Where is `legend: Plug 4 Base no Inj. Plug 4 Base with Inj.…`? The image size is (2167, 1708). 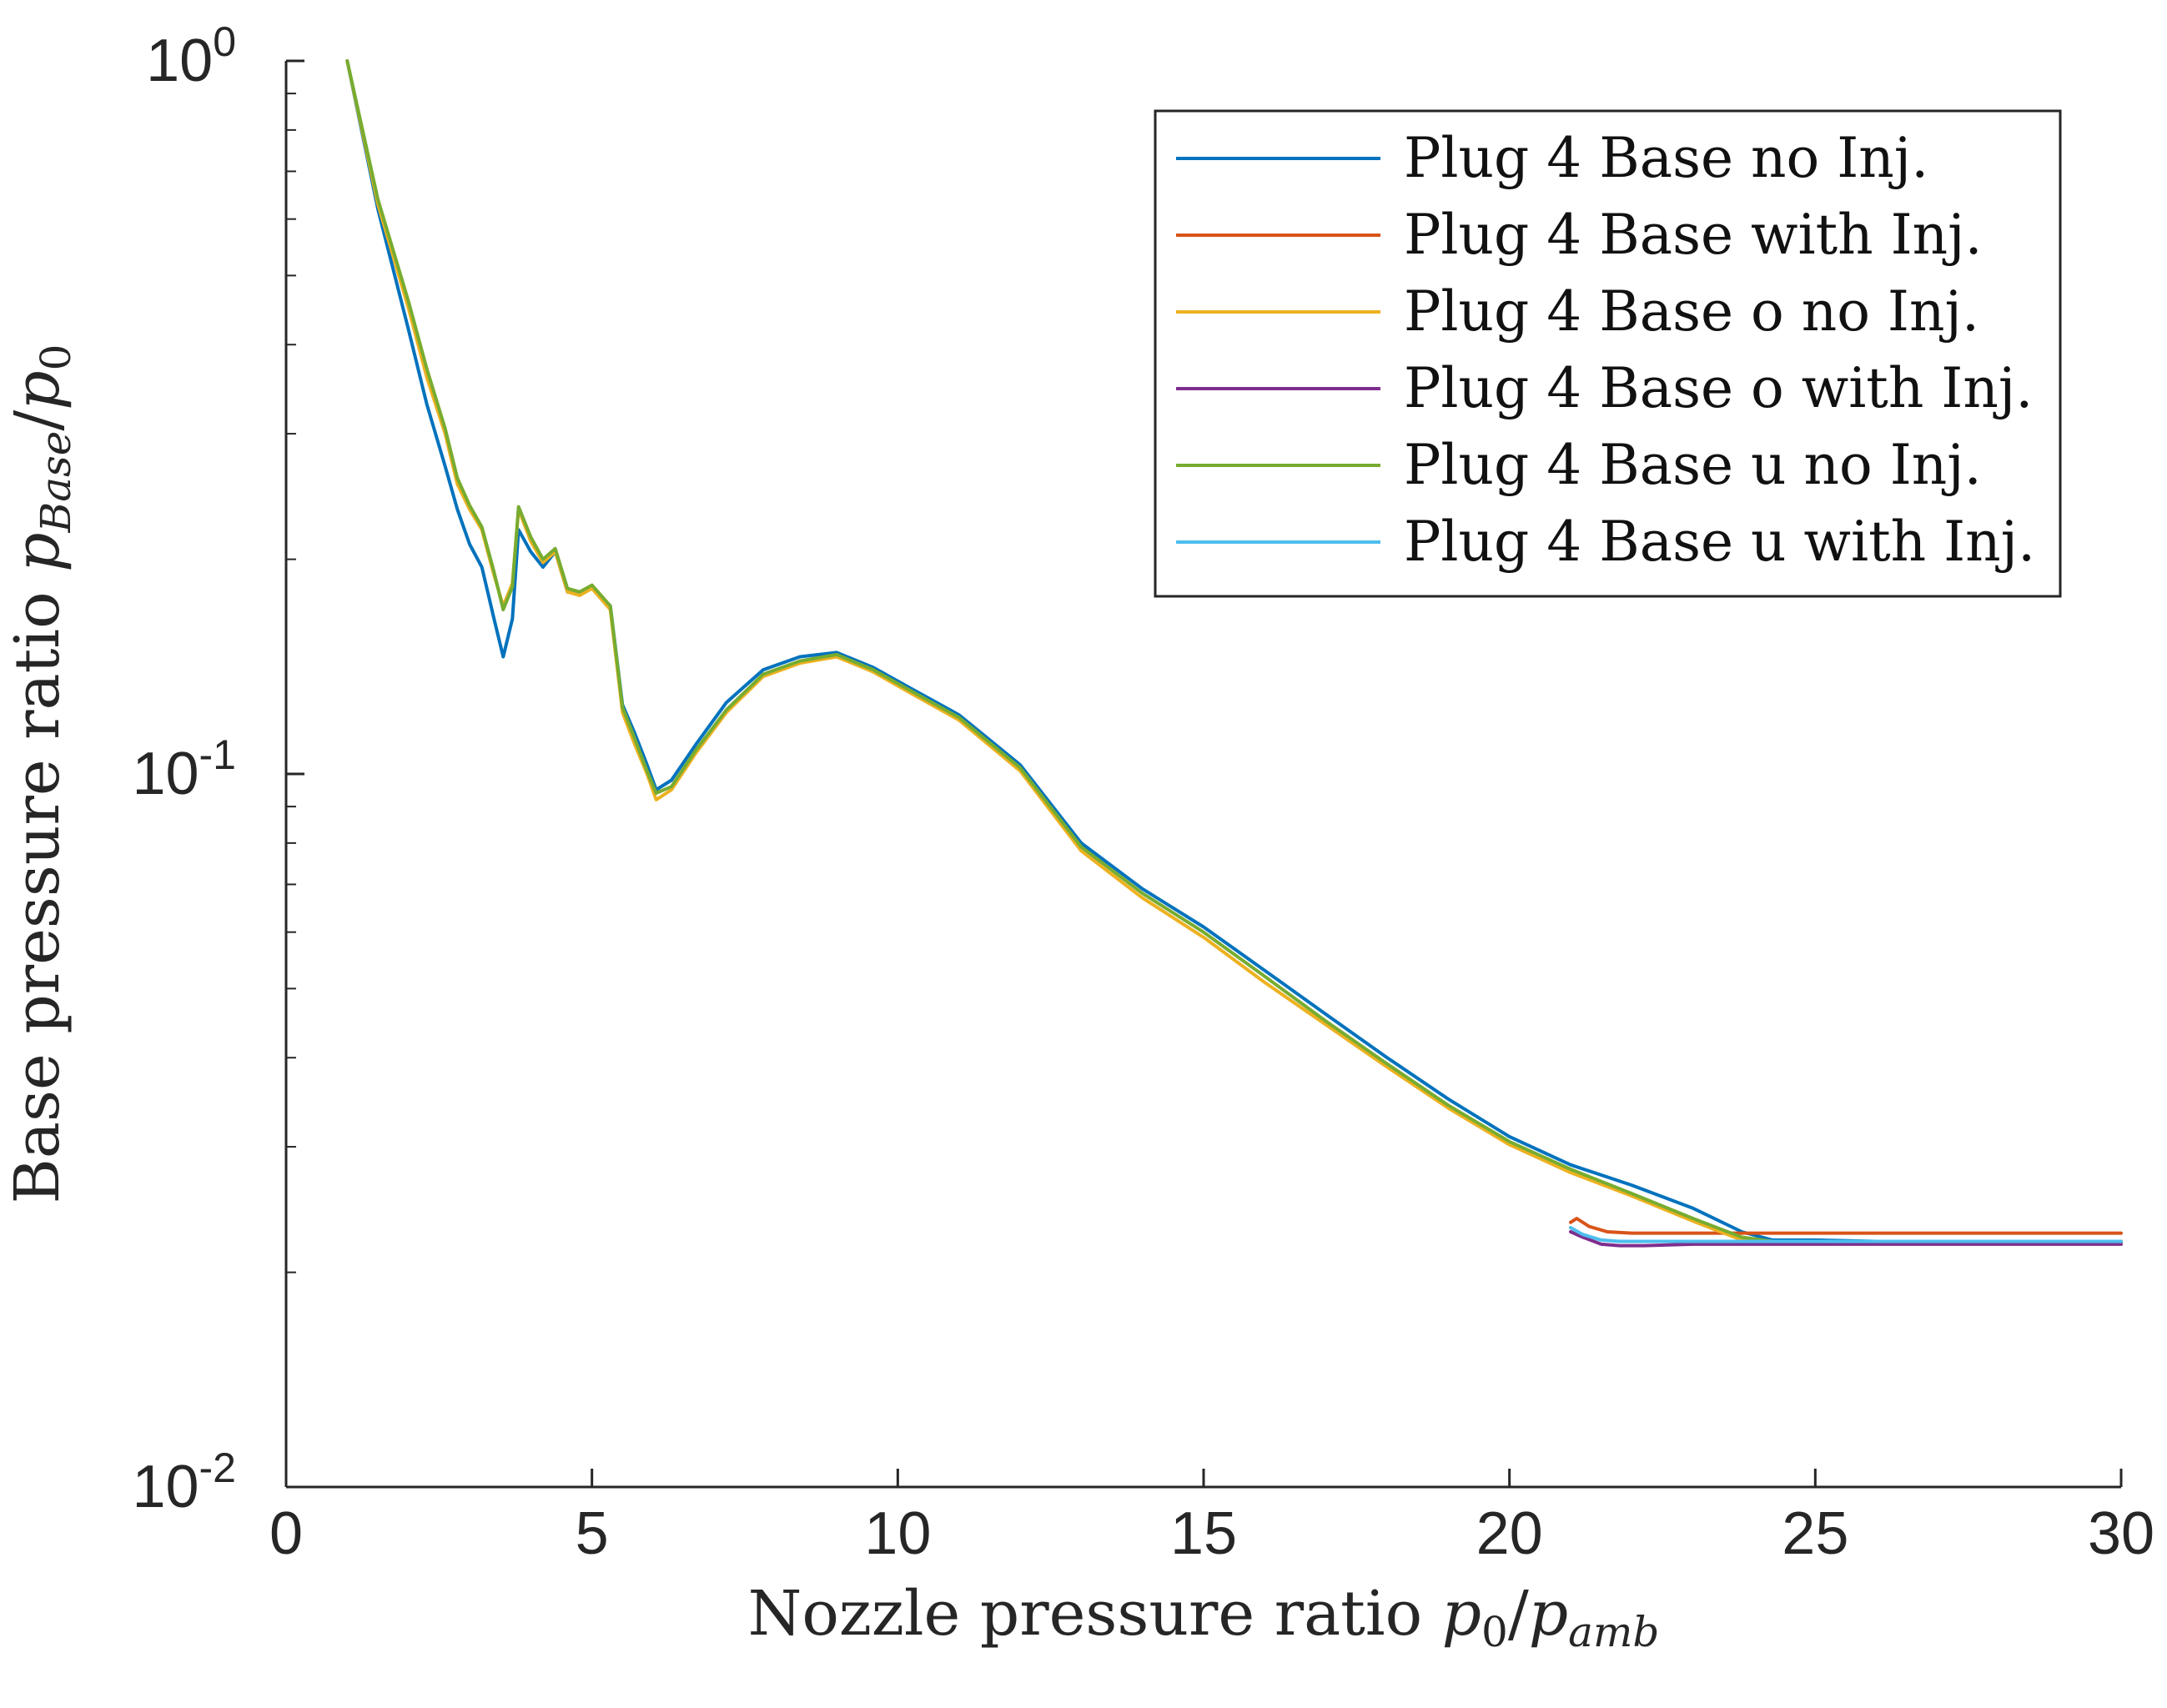
legend: Plug 4 Base no Inj. Plug 4 Base with Inj.… is located at coordinates (1608, 353).